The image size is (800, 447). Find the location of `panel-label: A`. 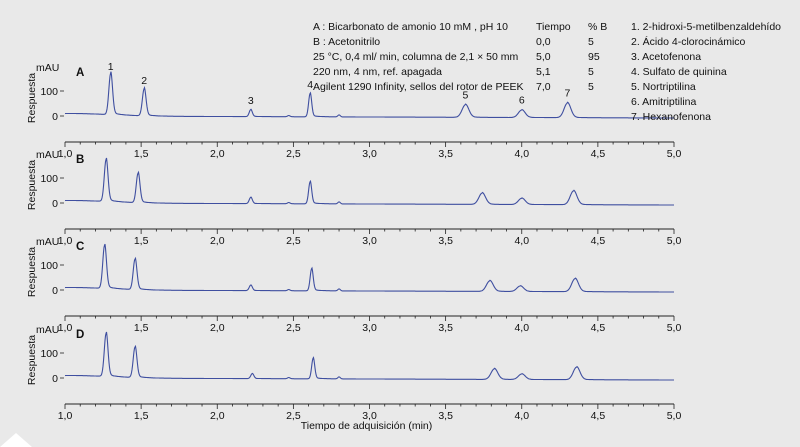

panel-label: A is located at coordinates (80, 73).